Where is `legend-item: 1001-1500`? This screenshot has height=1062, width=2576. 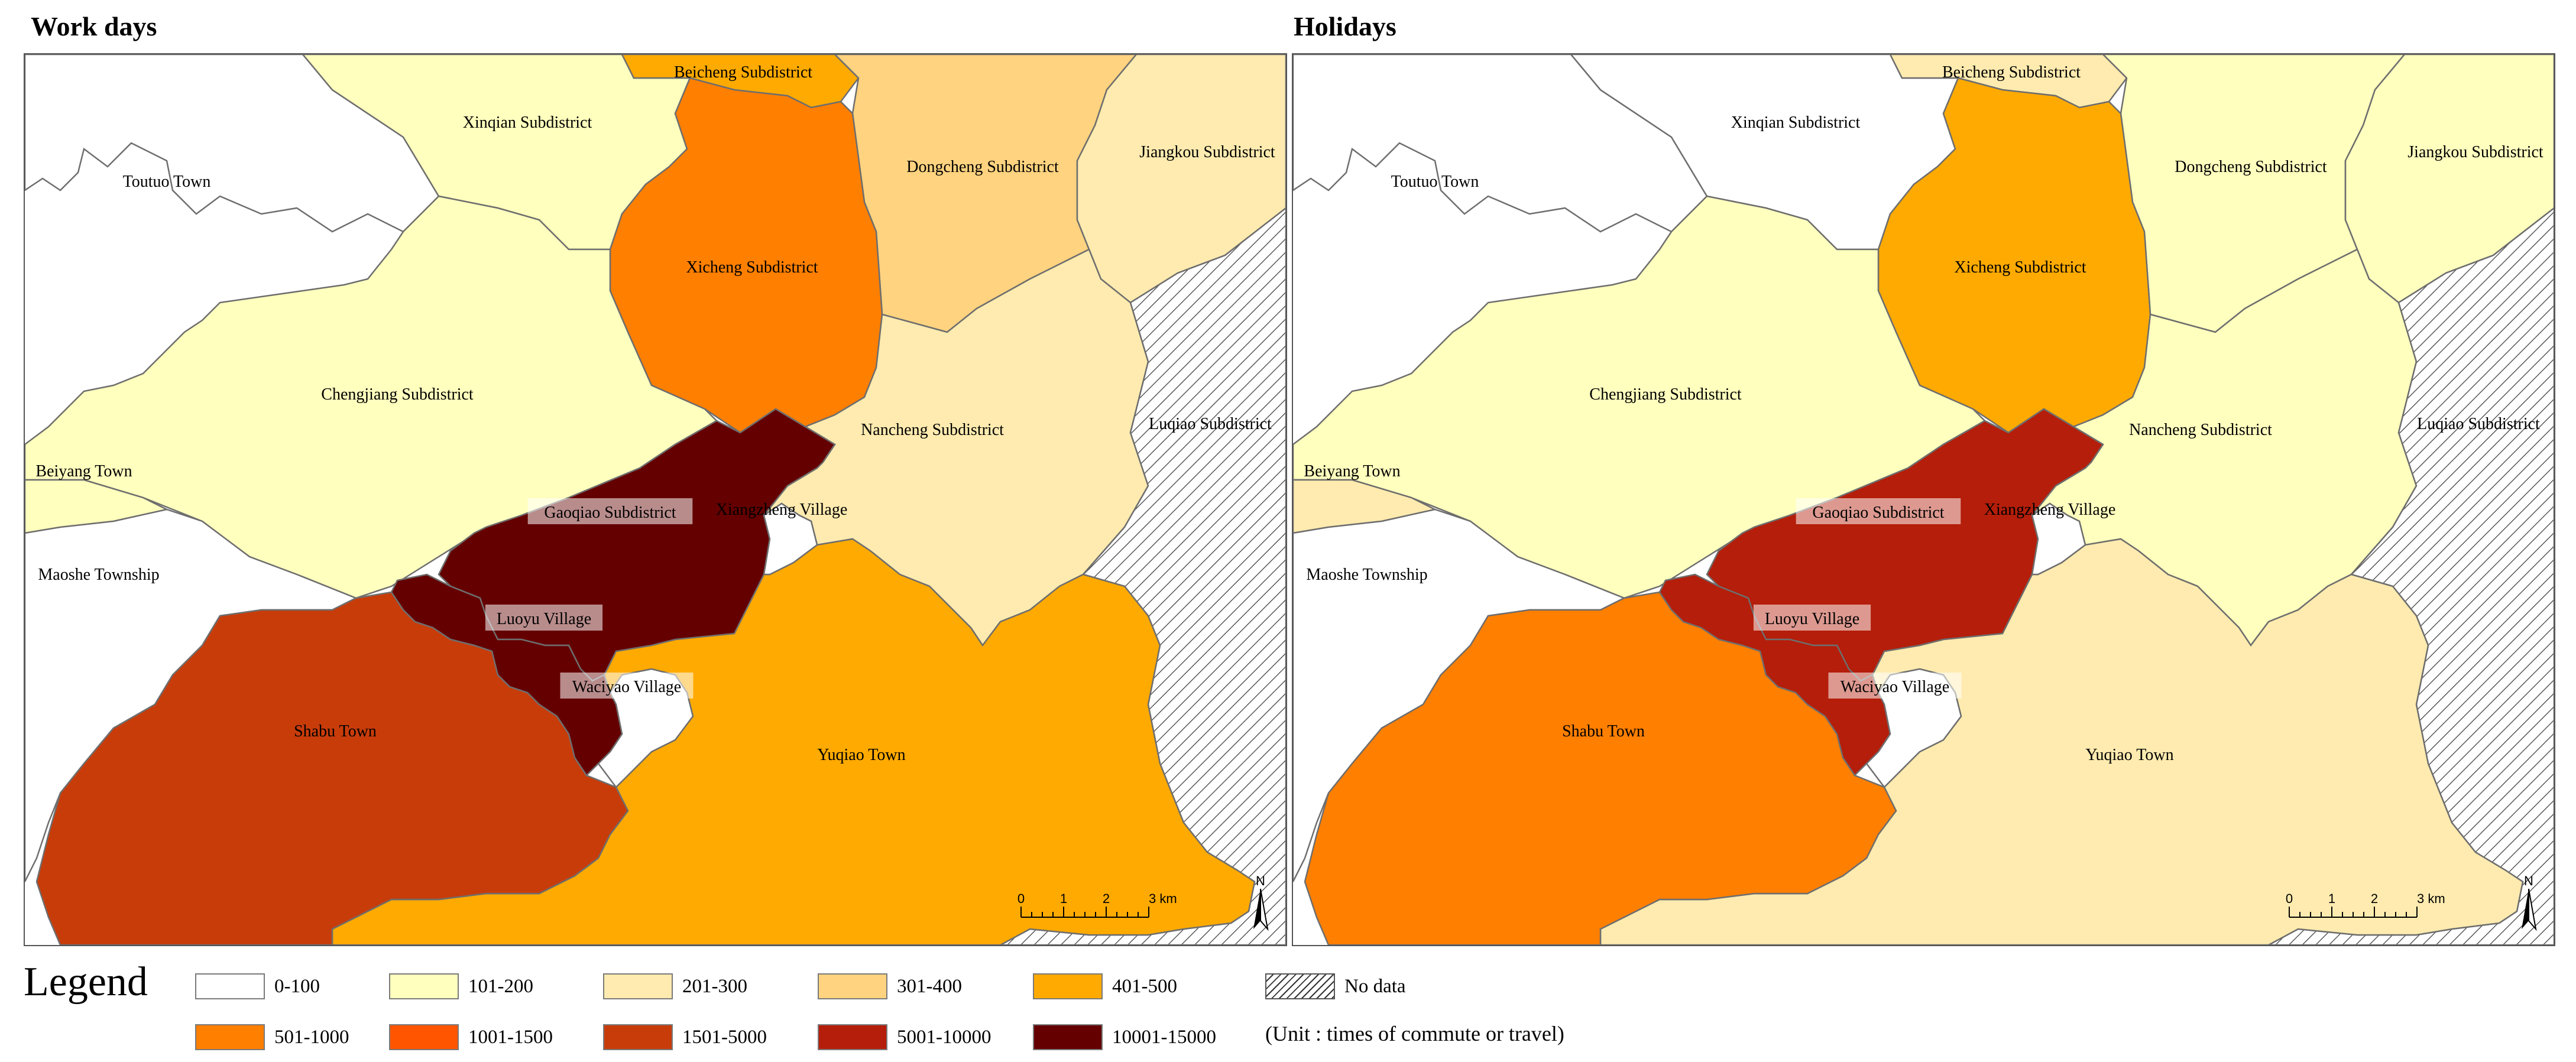 legend-item: 1001-1500 is located at coordinates (471, 1037).